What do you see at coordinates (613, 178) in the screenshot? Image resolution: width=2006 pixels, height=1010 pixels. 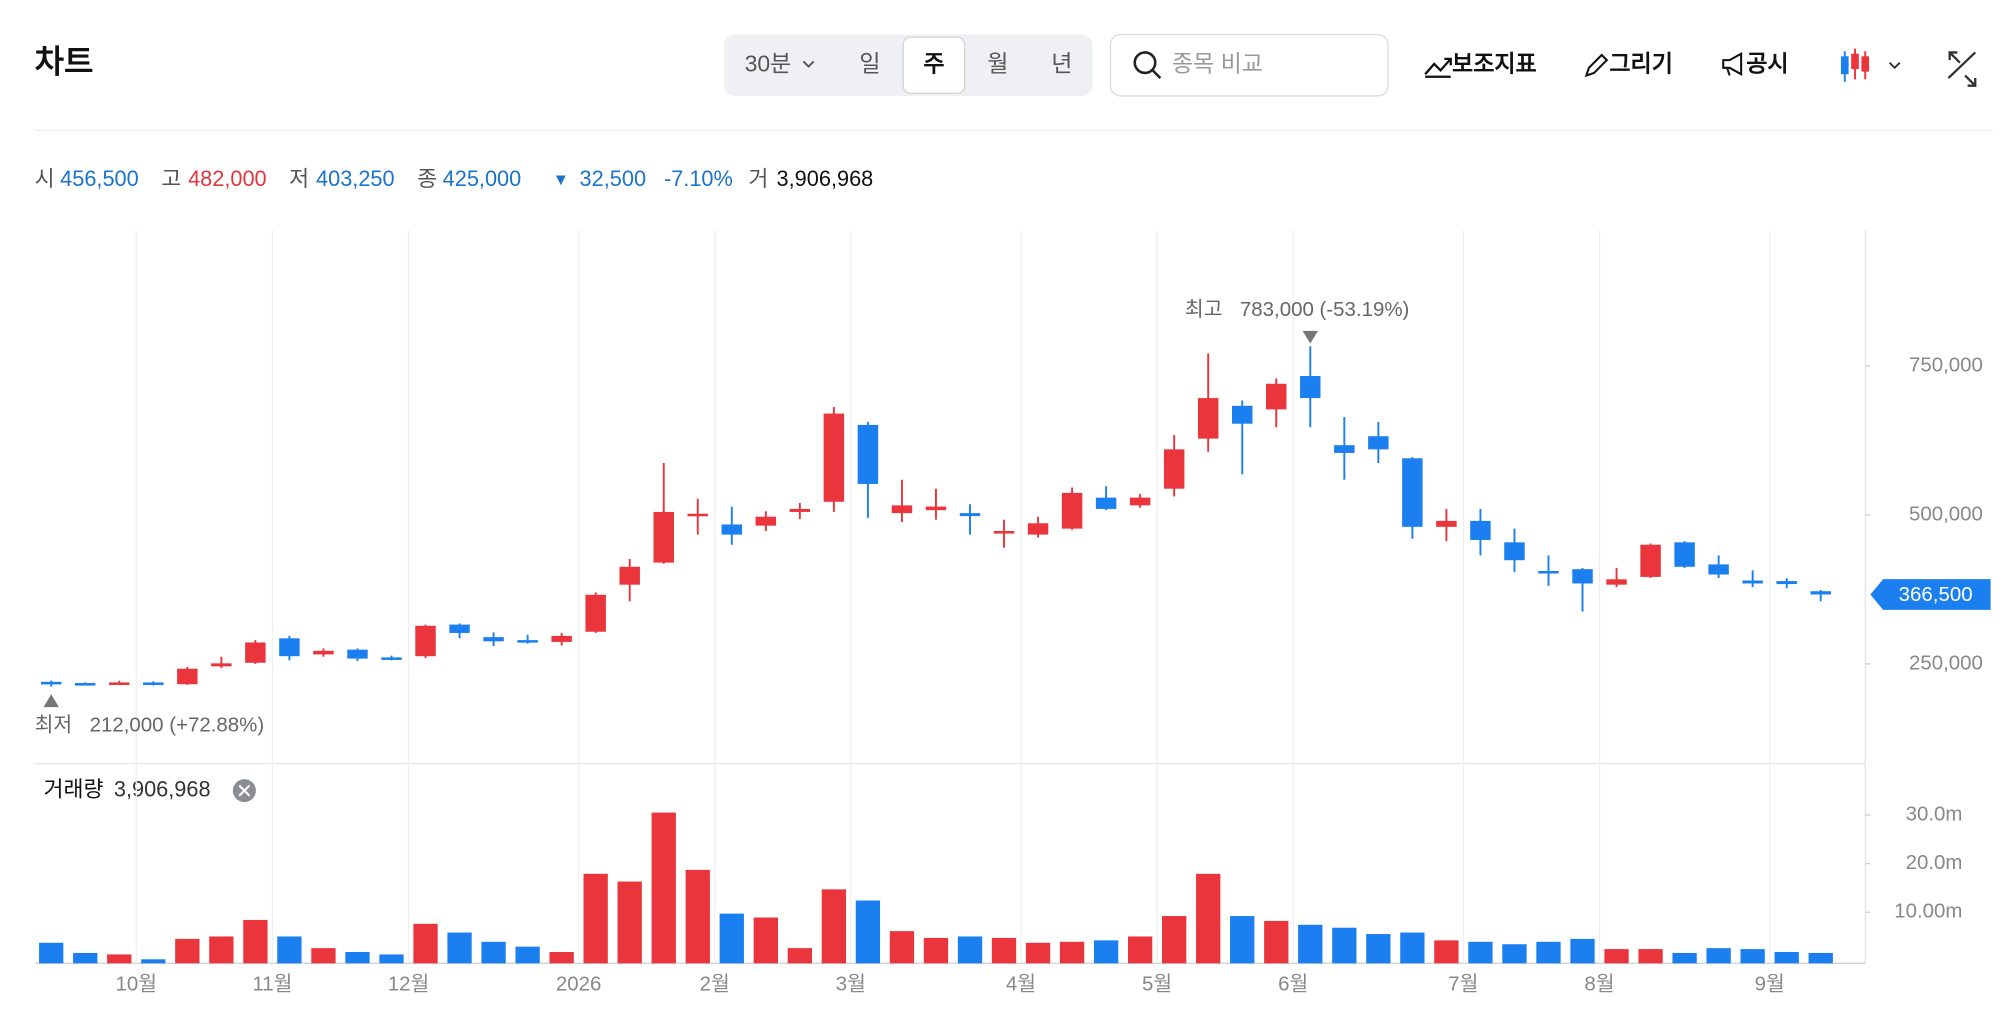 I see `quote-change: 32,500` at bounding box center [613, 178].